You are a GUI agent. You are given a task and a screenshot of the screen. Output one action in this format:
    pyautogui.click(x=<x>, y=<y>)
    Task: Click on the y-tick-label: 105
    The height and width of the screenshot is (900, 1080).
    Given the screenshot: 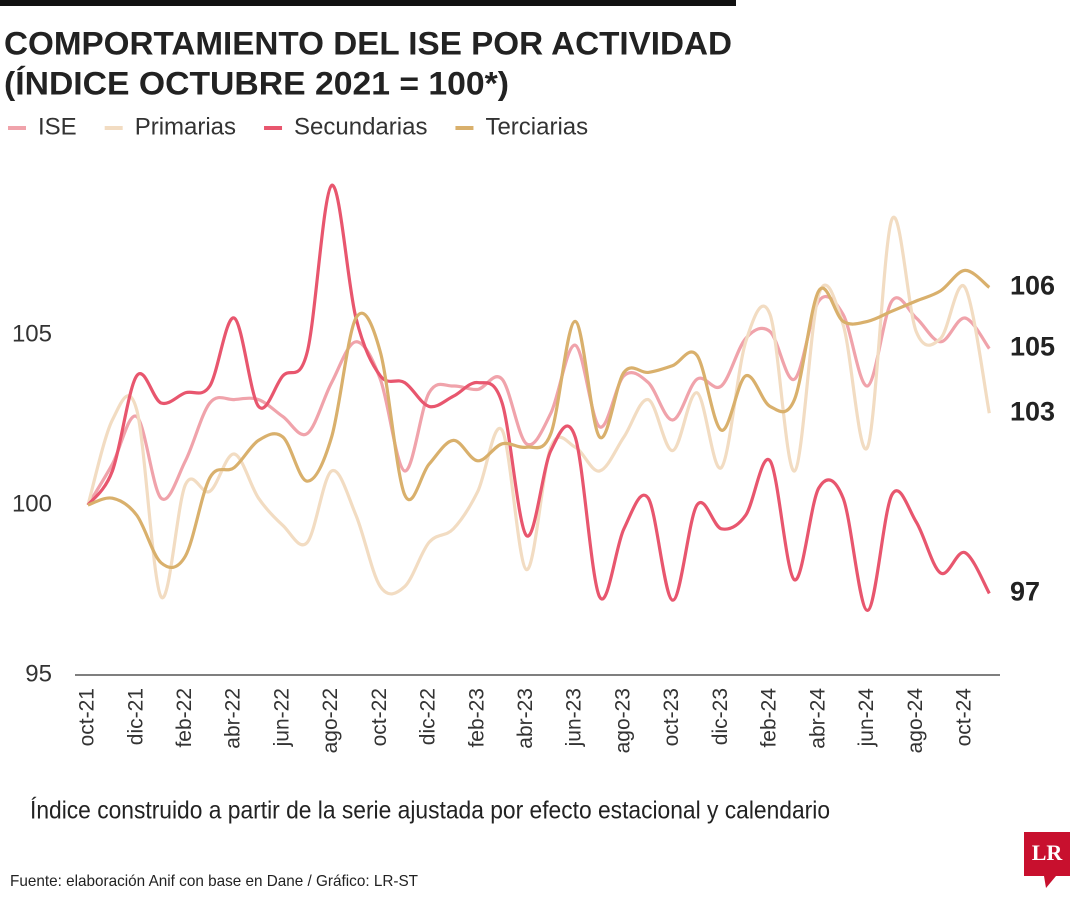 What is the action you would take?
    pyautogui.click(x=32, y=333)
    